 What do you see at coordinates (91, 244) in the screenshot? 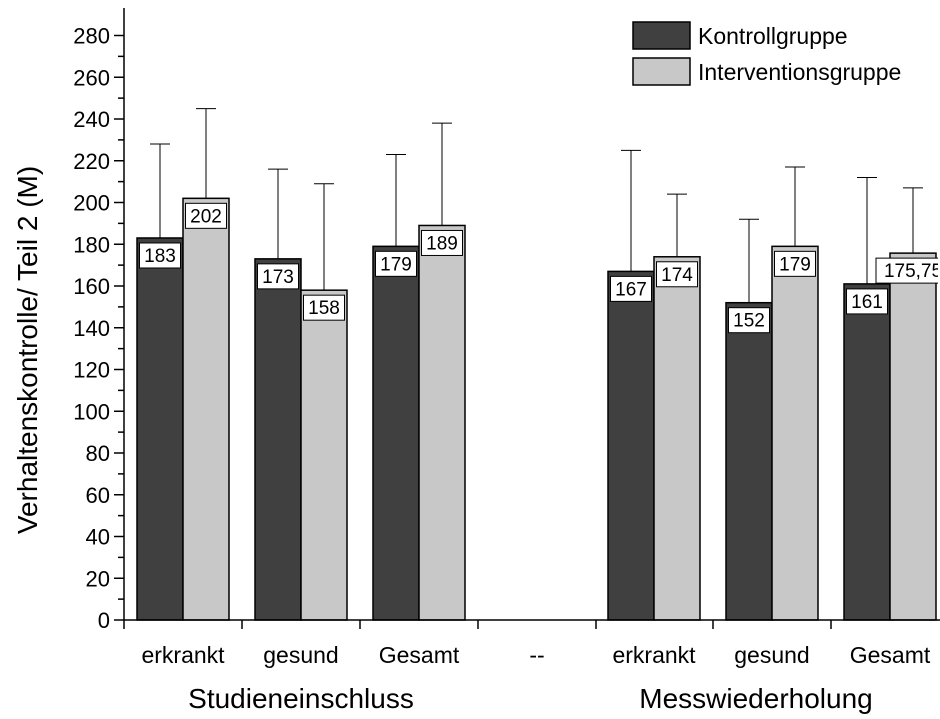
I see `y-tick-label: 180` at bounding box center [91, 244].